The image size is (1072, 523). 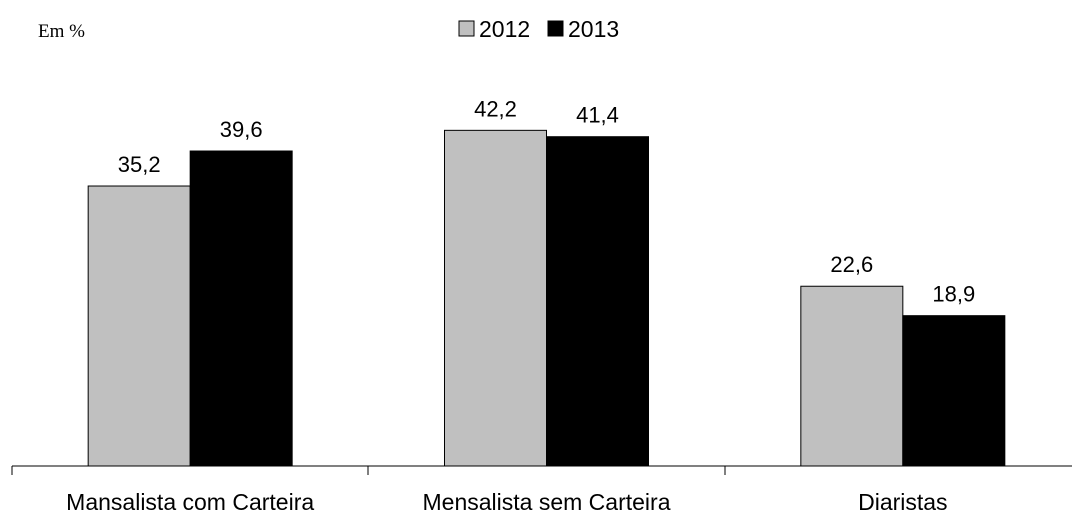 What do you see at coordinates (953, 294) in the screenshot?
I see `data-label-2013-diaristas: 18,9` at bounding box center [953, 294].